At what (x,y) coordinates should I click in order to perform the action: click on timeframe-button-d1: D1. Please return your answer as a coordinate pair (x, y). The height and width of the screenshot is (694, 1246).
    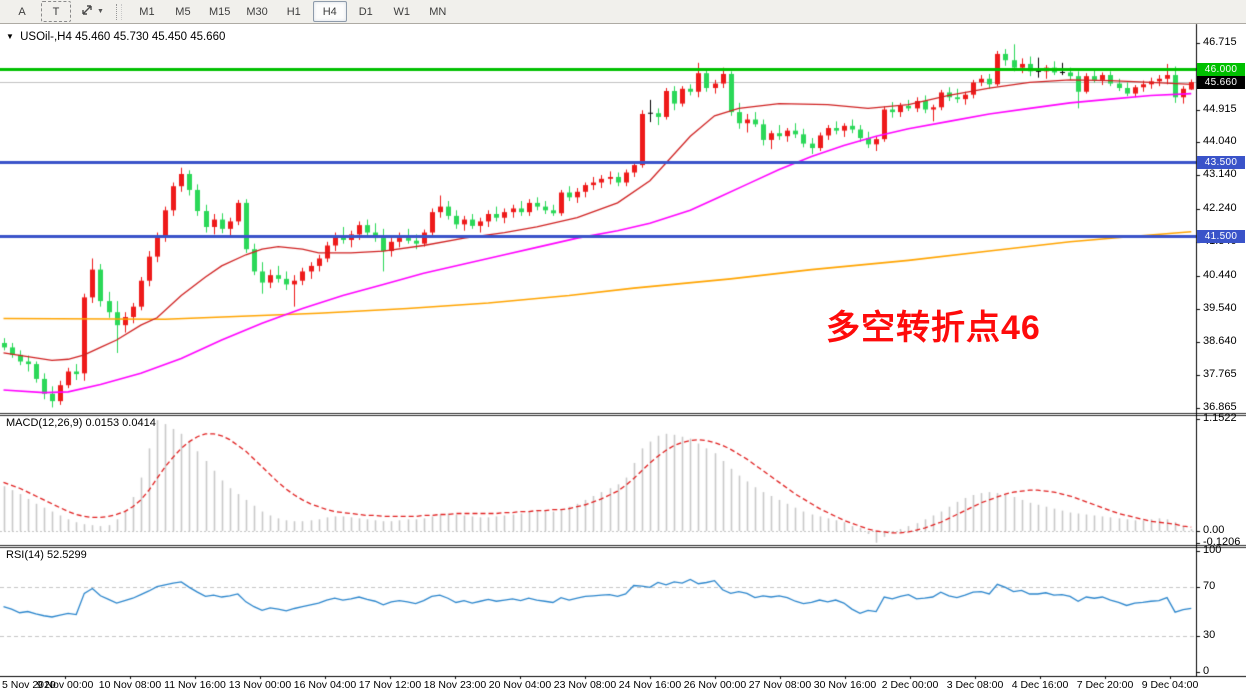
    Looking at the image, I should click on (365, 11).